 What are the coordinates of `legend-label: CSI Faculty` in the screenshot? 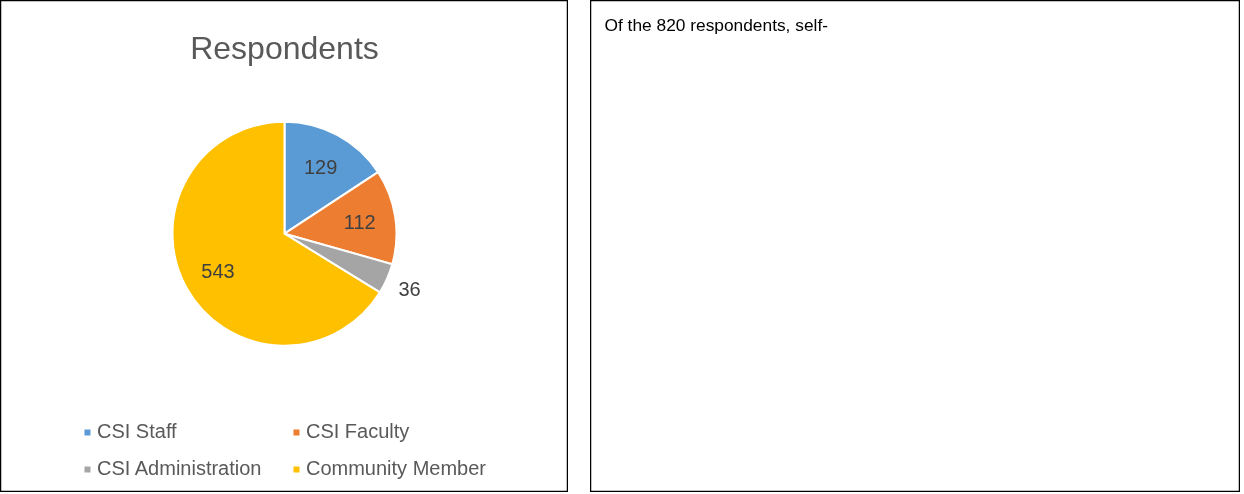 It's located at (358, 431).